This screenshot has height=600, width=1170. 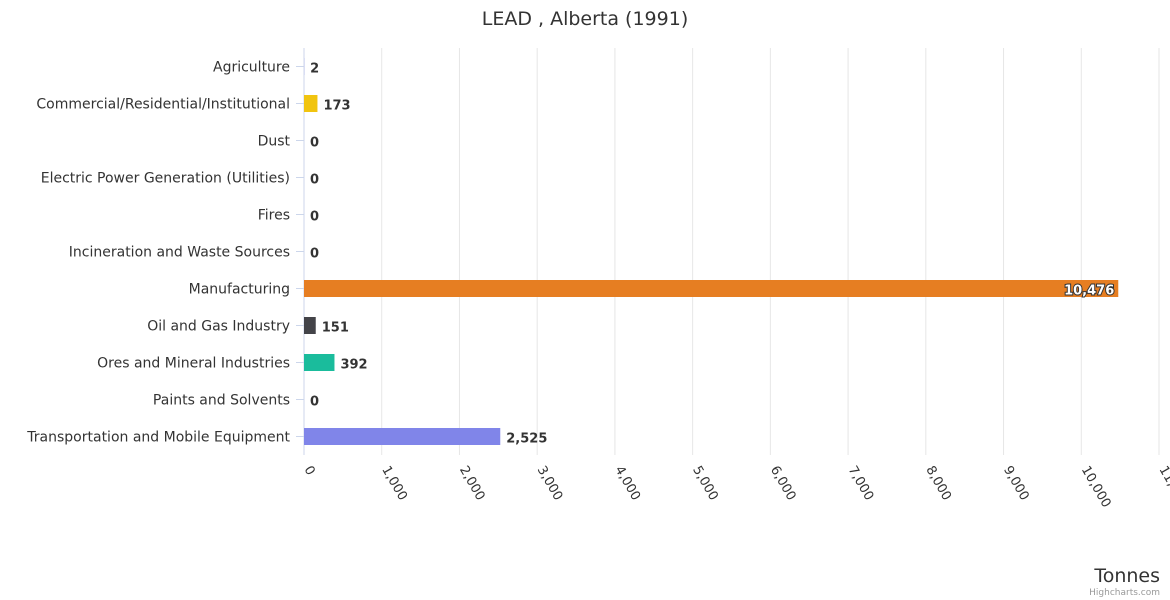 I want to click on data-label: 392, so click(x=353, y=365).